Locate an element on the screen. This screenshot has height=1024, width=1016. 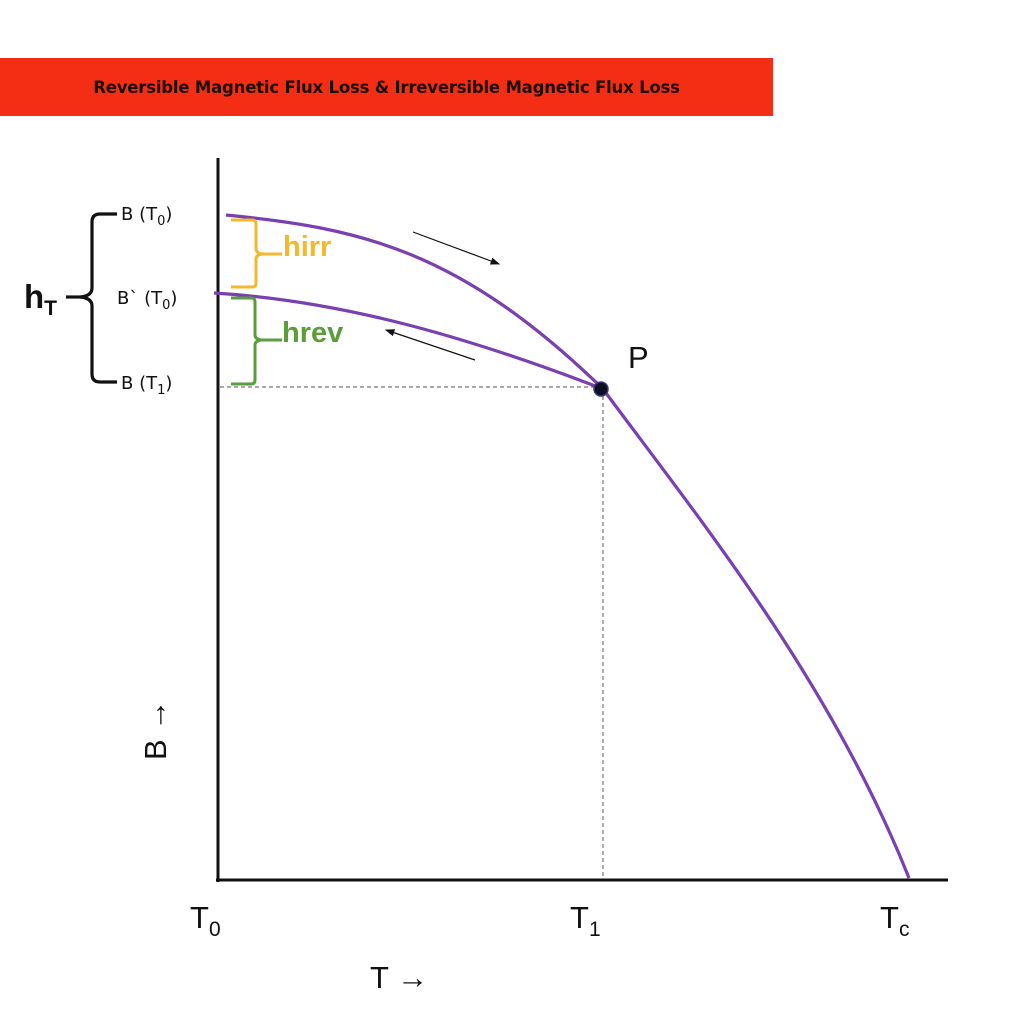
b-t0-label-subscript: 0 is located at coordinates (161, 221).